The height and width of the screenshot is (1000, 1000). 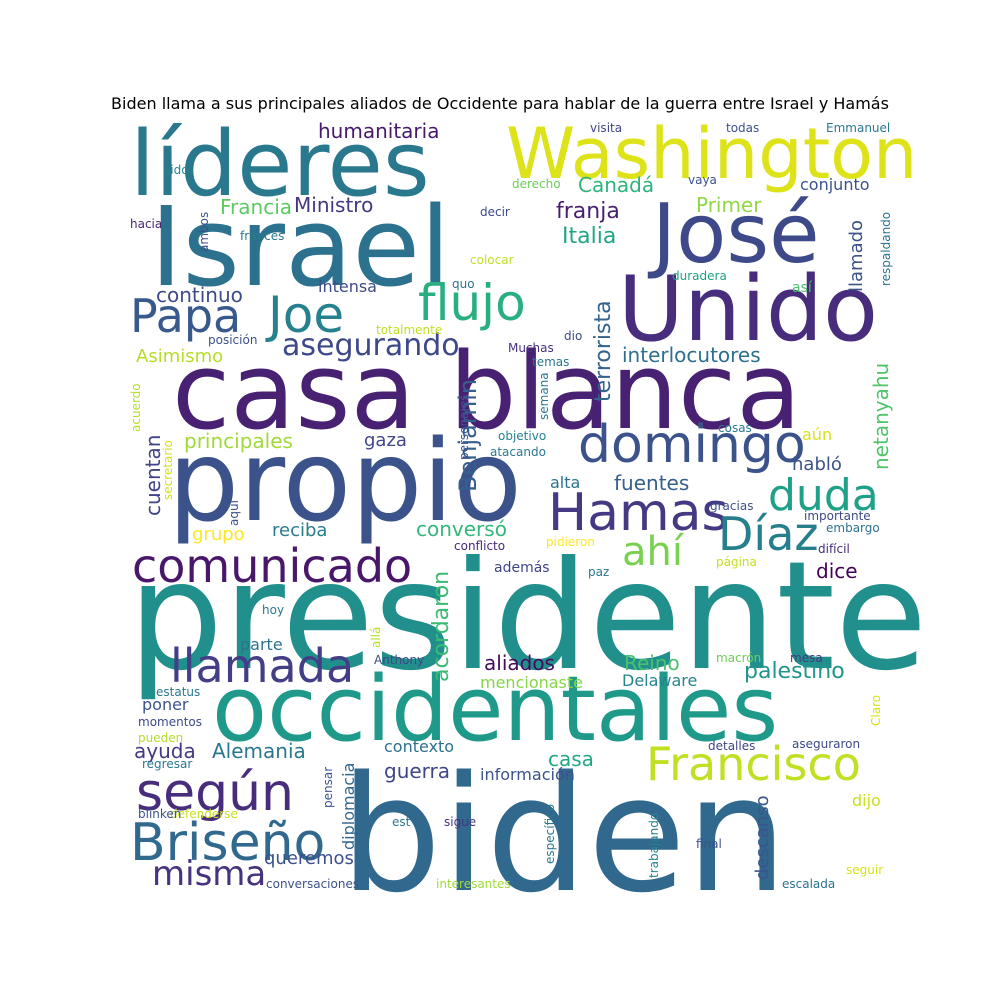 I want to click on cloud-word: defenderse, so click(x=204, y=814).